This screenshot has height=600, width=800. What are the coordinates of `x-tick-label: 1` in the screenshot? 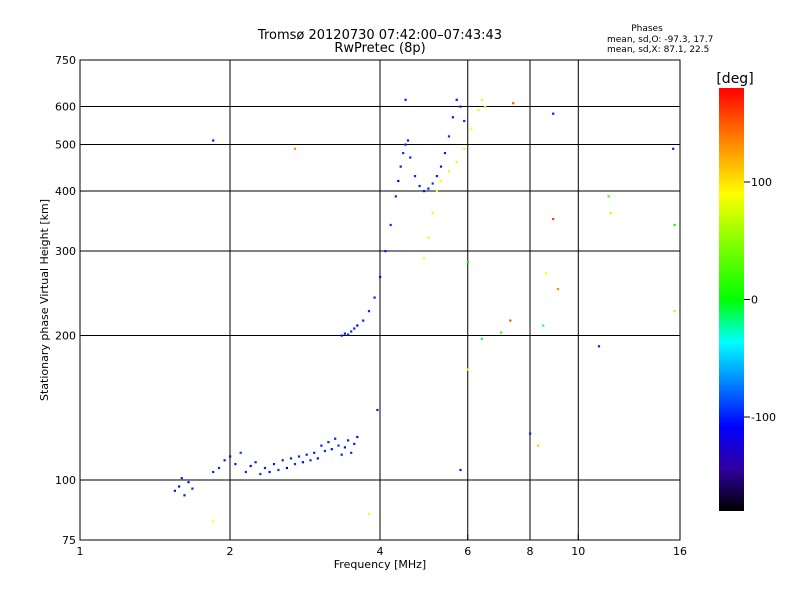 It's located at (80, 551).